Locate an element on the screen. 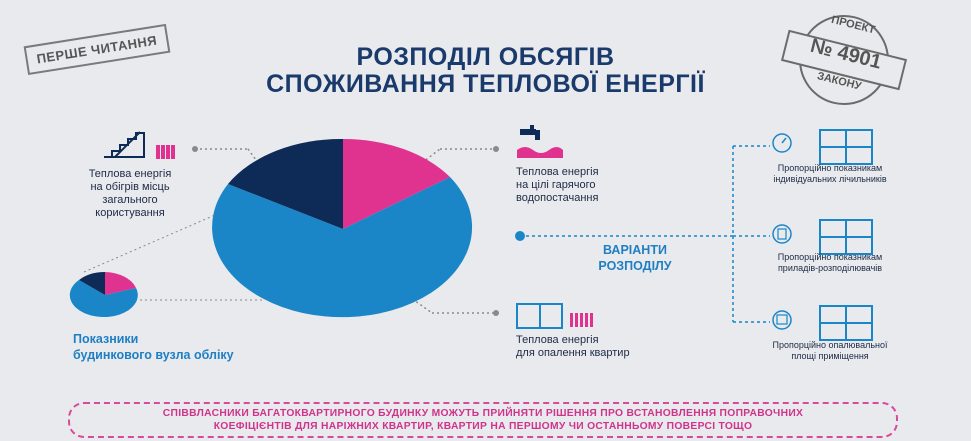 Image resolution: width=971 pixels, height=441 pixels. label-variants: ВАРІАНТИ РОЗПОДІЛУ is located at coordinates (635, 258).